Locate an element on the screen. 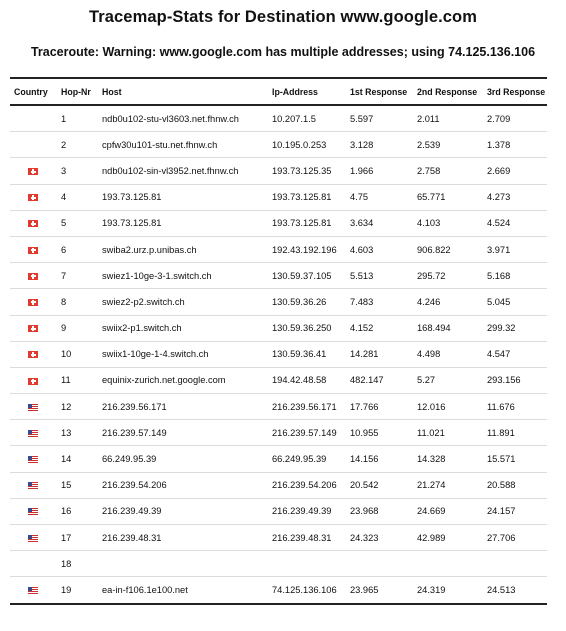  response-1: 23.968 is located at coordinates (383, 512).